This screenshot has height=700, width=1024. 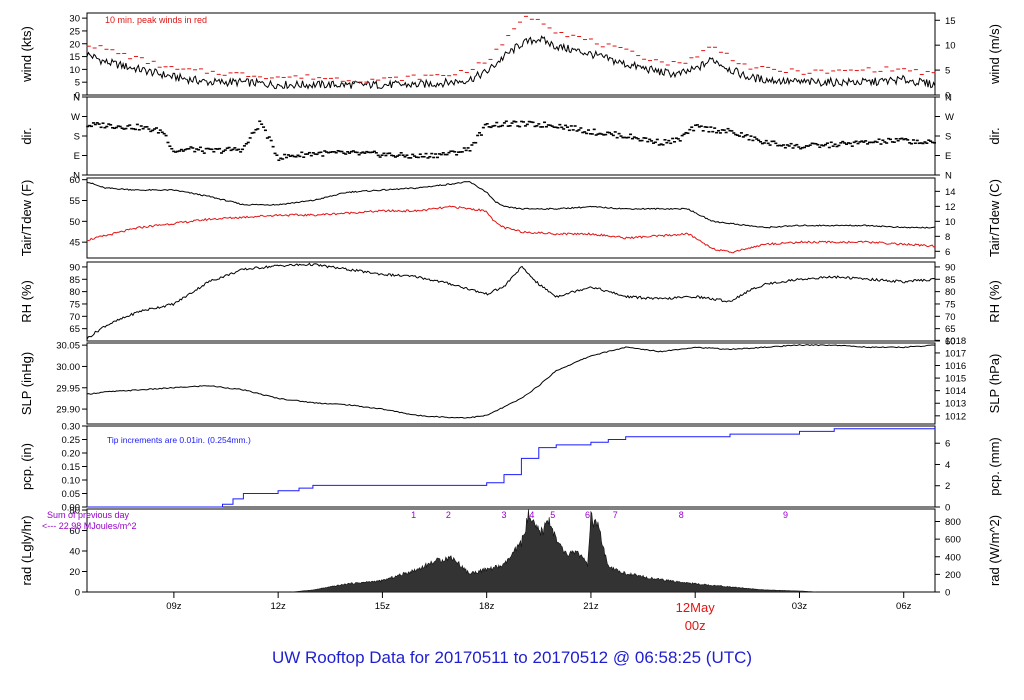 I want to click on dir-ytick-label-right: W, so click(x=949, y=117).